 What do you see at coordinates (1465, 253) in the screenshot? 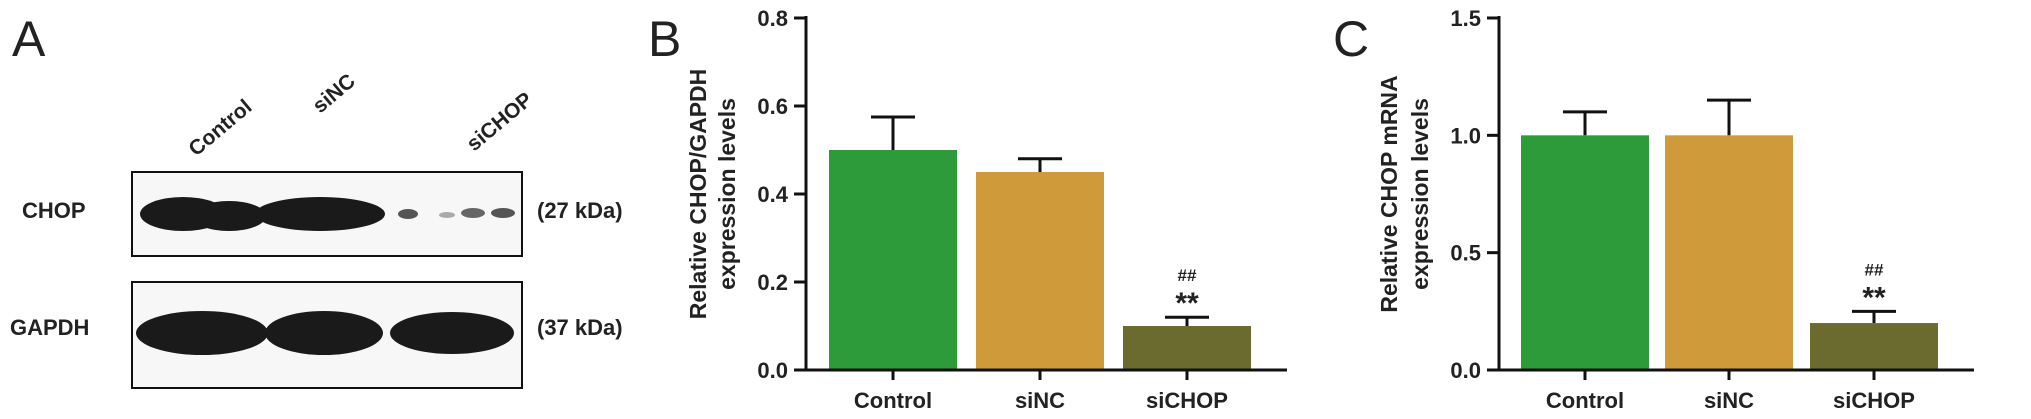
I see `chart-c-ytick-label-1: 0.5` at bounding box center [1465, 253].